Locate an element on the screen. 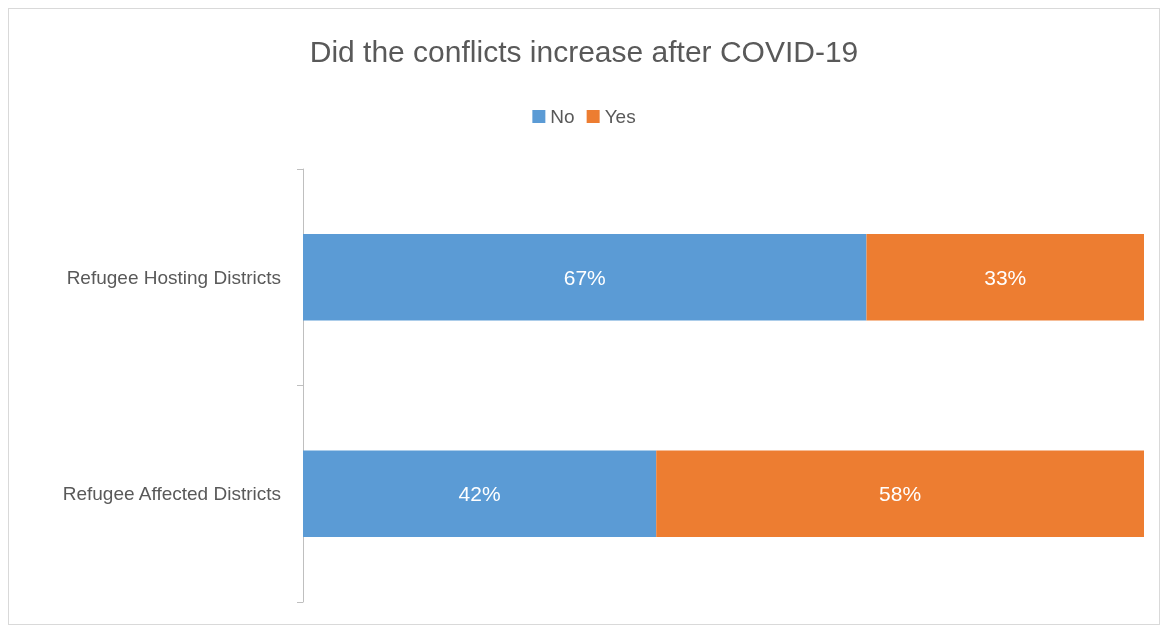 This screenshot has width=1168, height=633. data-label: 33% is located at coordinates (1005, 277).